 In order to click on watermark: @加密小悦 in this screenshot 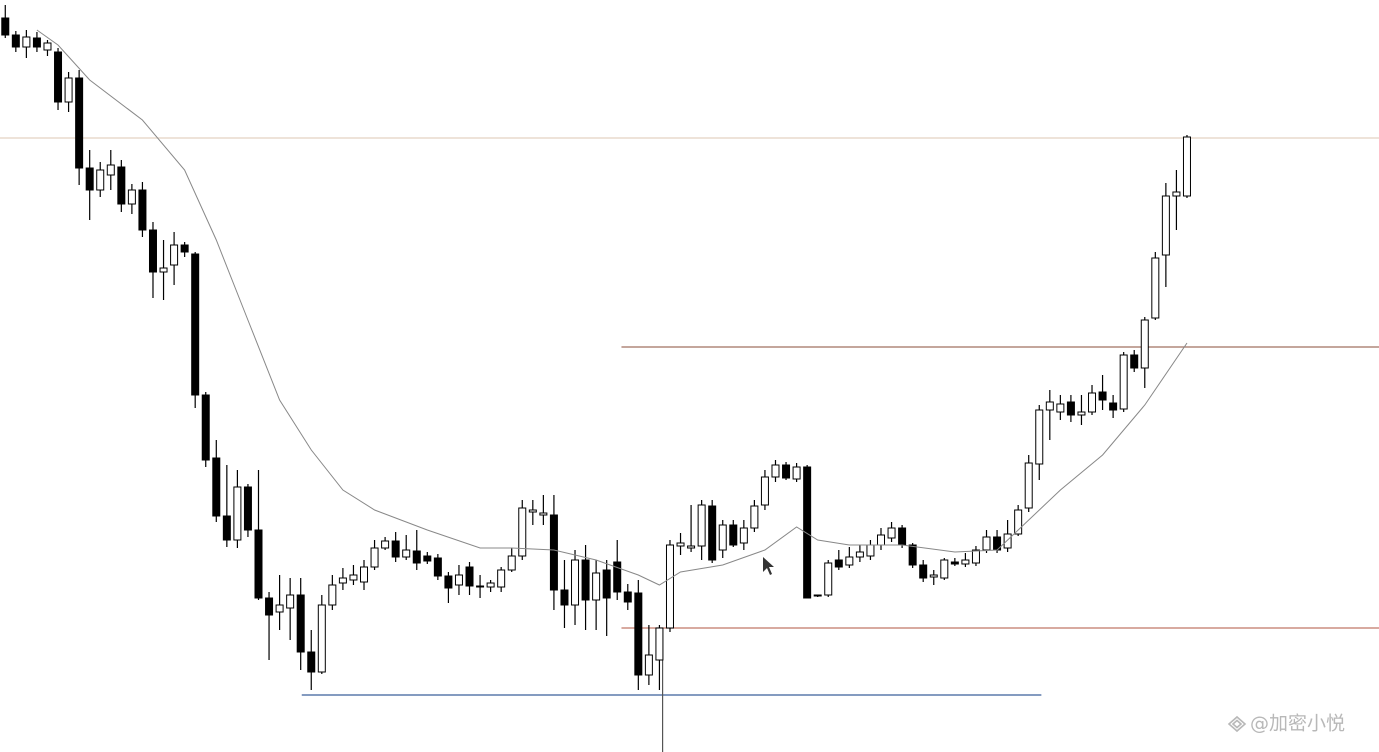, I will do `click(1297, 724)`.